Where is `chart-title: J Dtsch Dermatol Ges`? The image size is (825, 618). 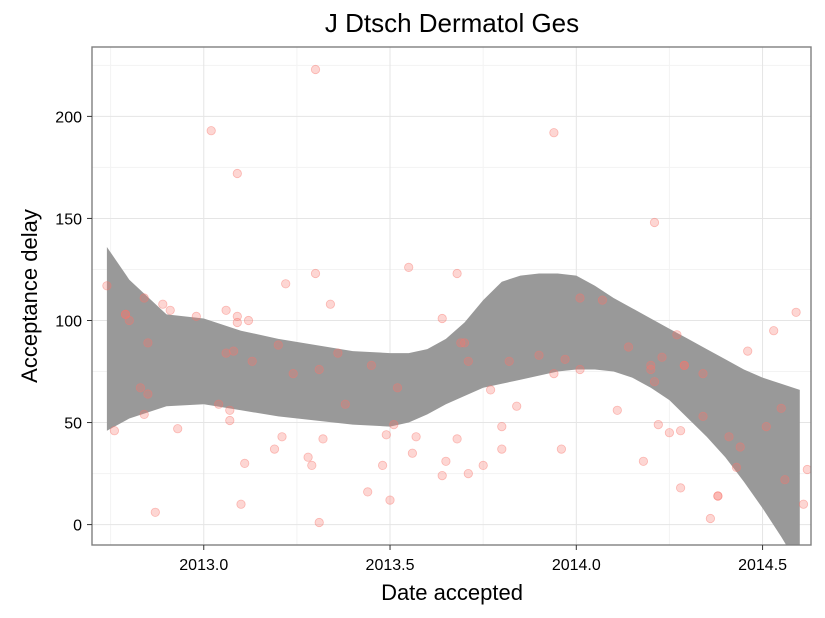 chart-title: J Dtsch Dermatol Ges is located at coordinates (452, 23).